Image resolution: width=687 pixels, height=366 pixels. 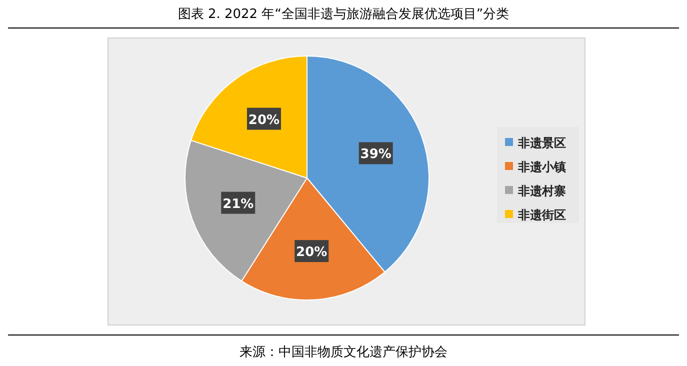 What do you see at coordinates (541, 143) in the screenshot?
I see `legend-label: 非遗景区` at bounding box center [541, 143].